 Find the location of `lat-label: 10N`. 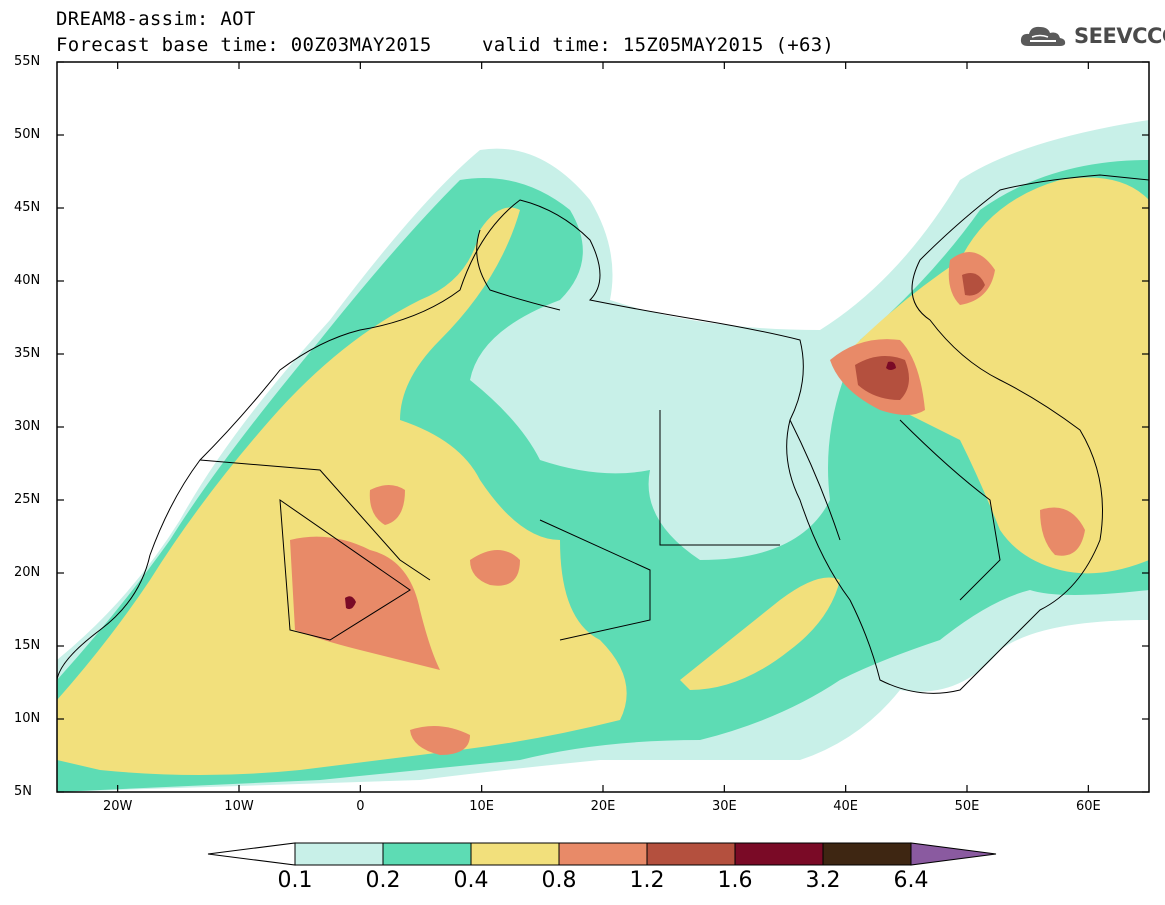

lat-label: 10N is located at coordinates (27, 718).